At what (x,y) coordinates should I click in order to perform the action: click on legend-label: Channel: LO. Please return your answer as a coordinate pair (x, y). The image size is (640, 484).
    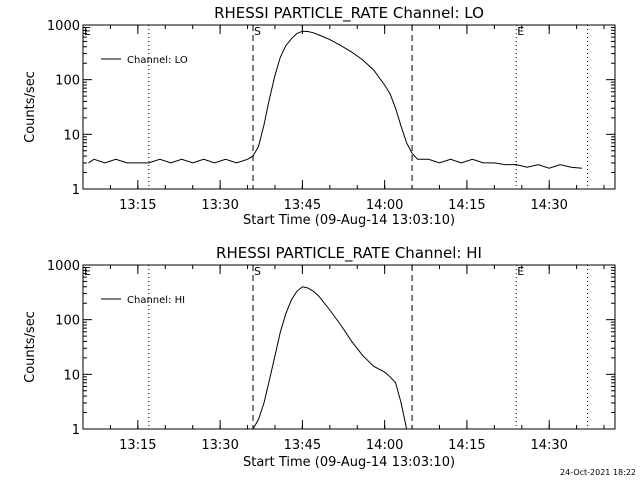
    Looking at the image, I should click on (157, 60).